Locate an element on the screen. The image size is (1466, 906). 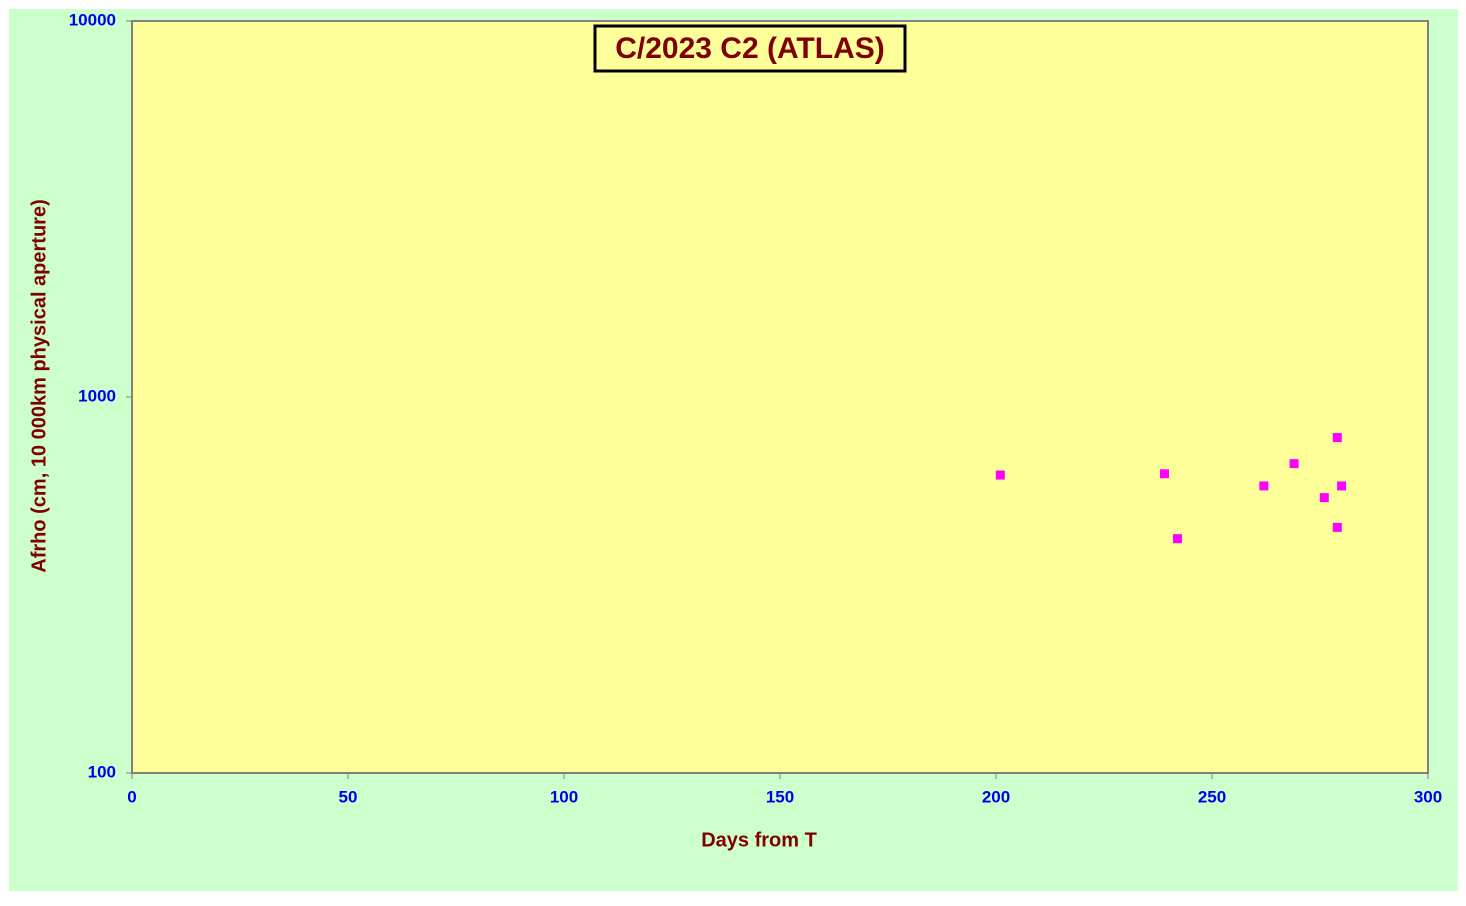
title-box is located at coordinates (750, 48).